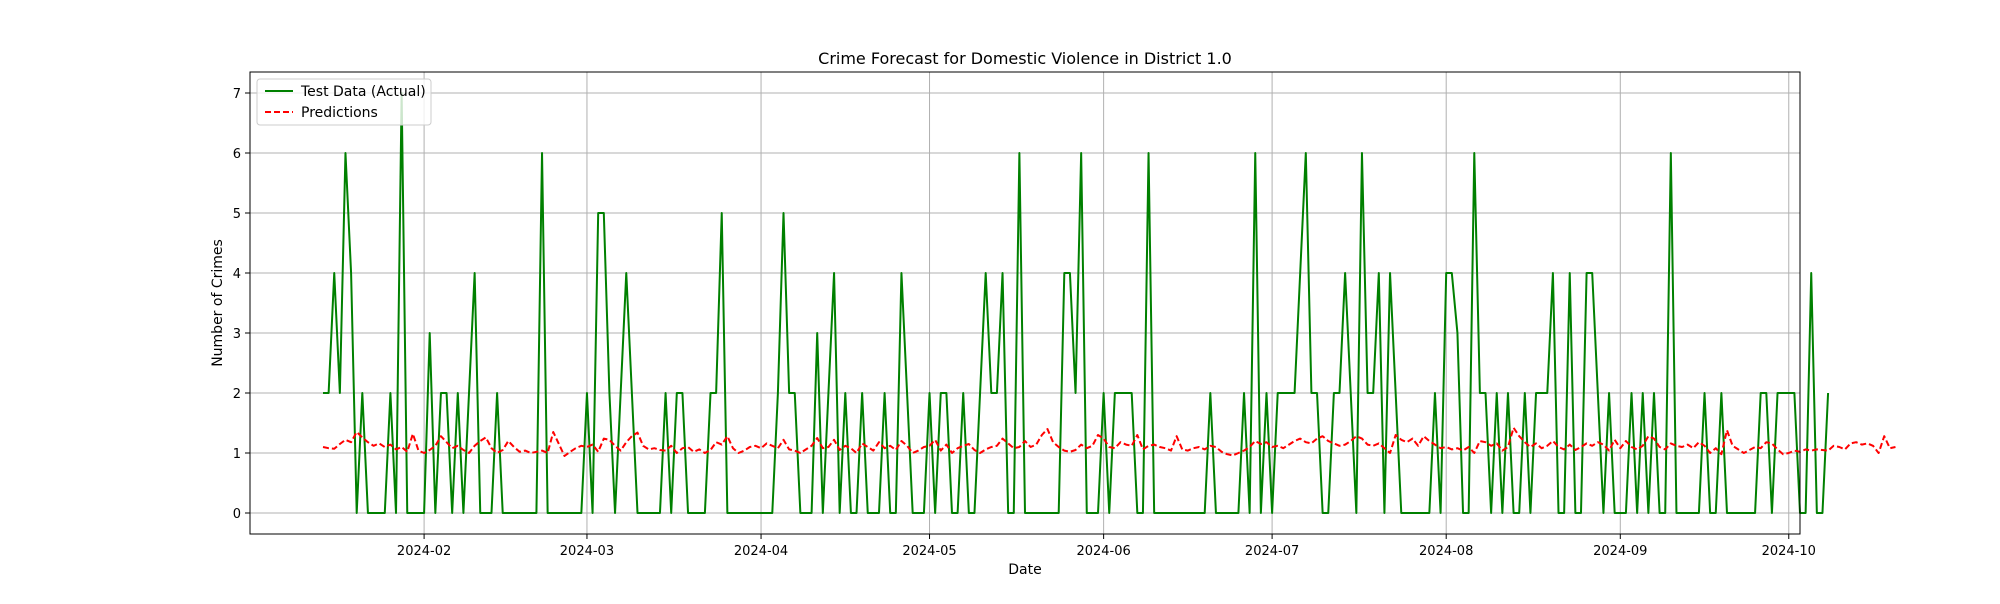 The height and width of the screenshot is (604, 2000). Describe the element at coordinates (1103, 551) in the screenshot. I see `x-tick-label: 2024-06` at that location.